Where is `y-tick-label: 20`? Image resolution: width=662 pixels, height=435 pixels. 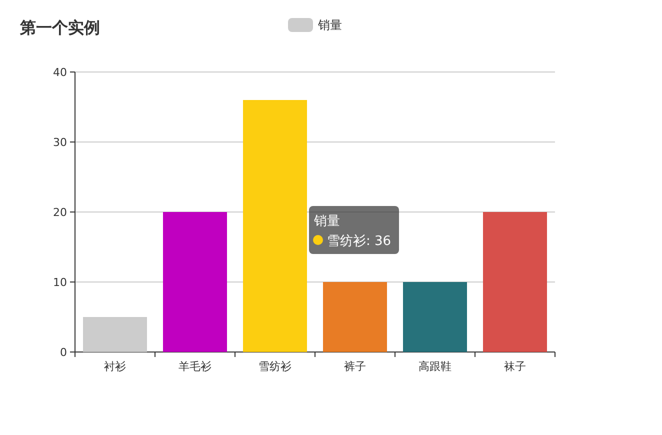 y-tick-label: 20 is located at coordinates (60, 212).